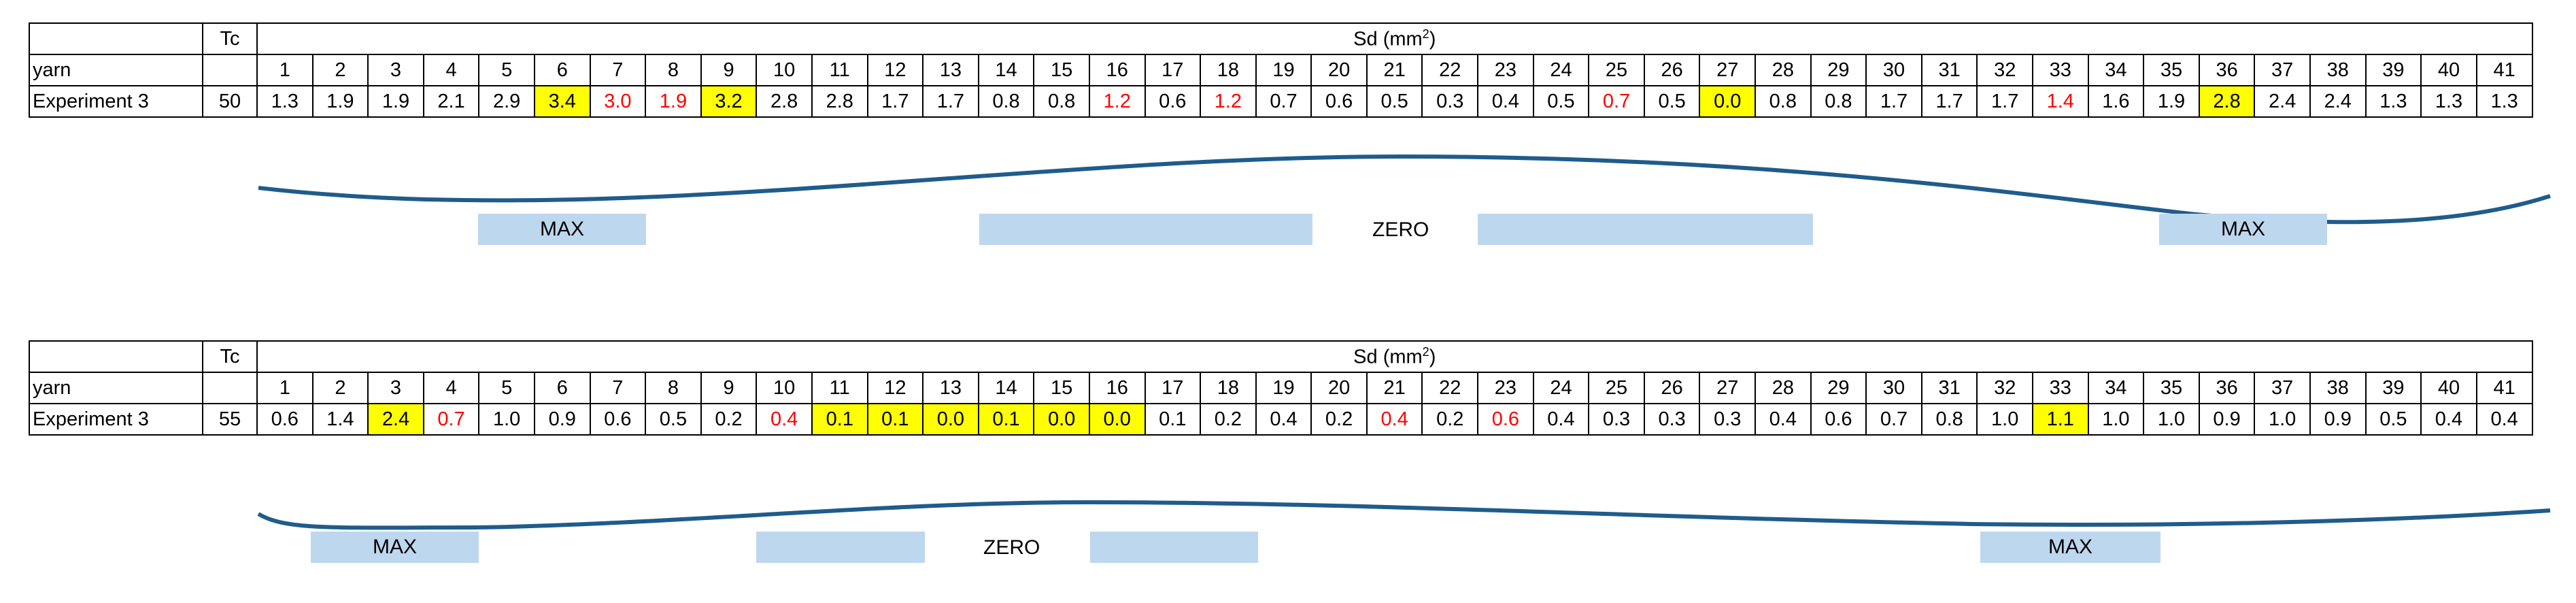  Describe the element at coordinates (230, 419) in the screenshot. I see `tc-value: 55` at that location.